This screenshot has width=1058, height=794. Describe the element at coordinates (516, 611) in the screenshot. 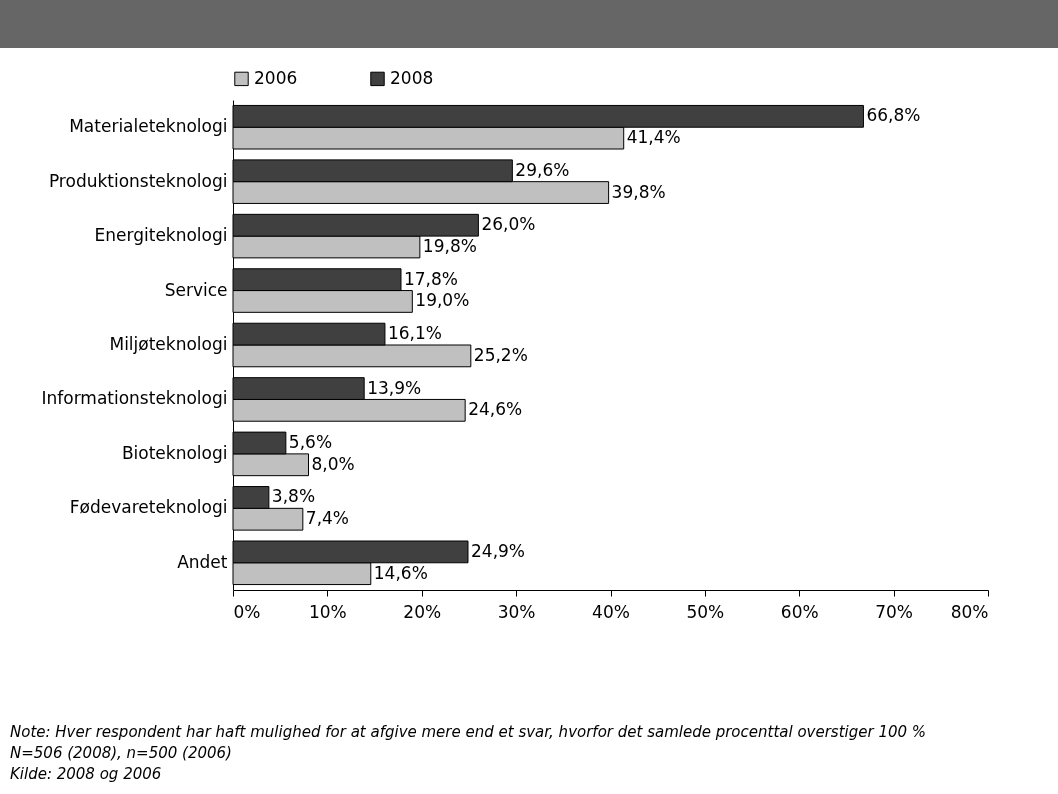

I see `x-tick-label: 30%` at that location.